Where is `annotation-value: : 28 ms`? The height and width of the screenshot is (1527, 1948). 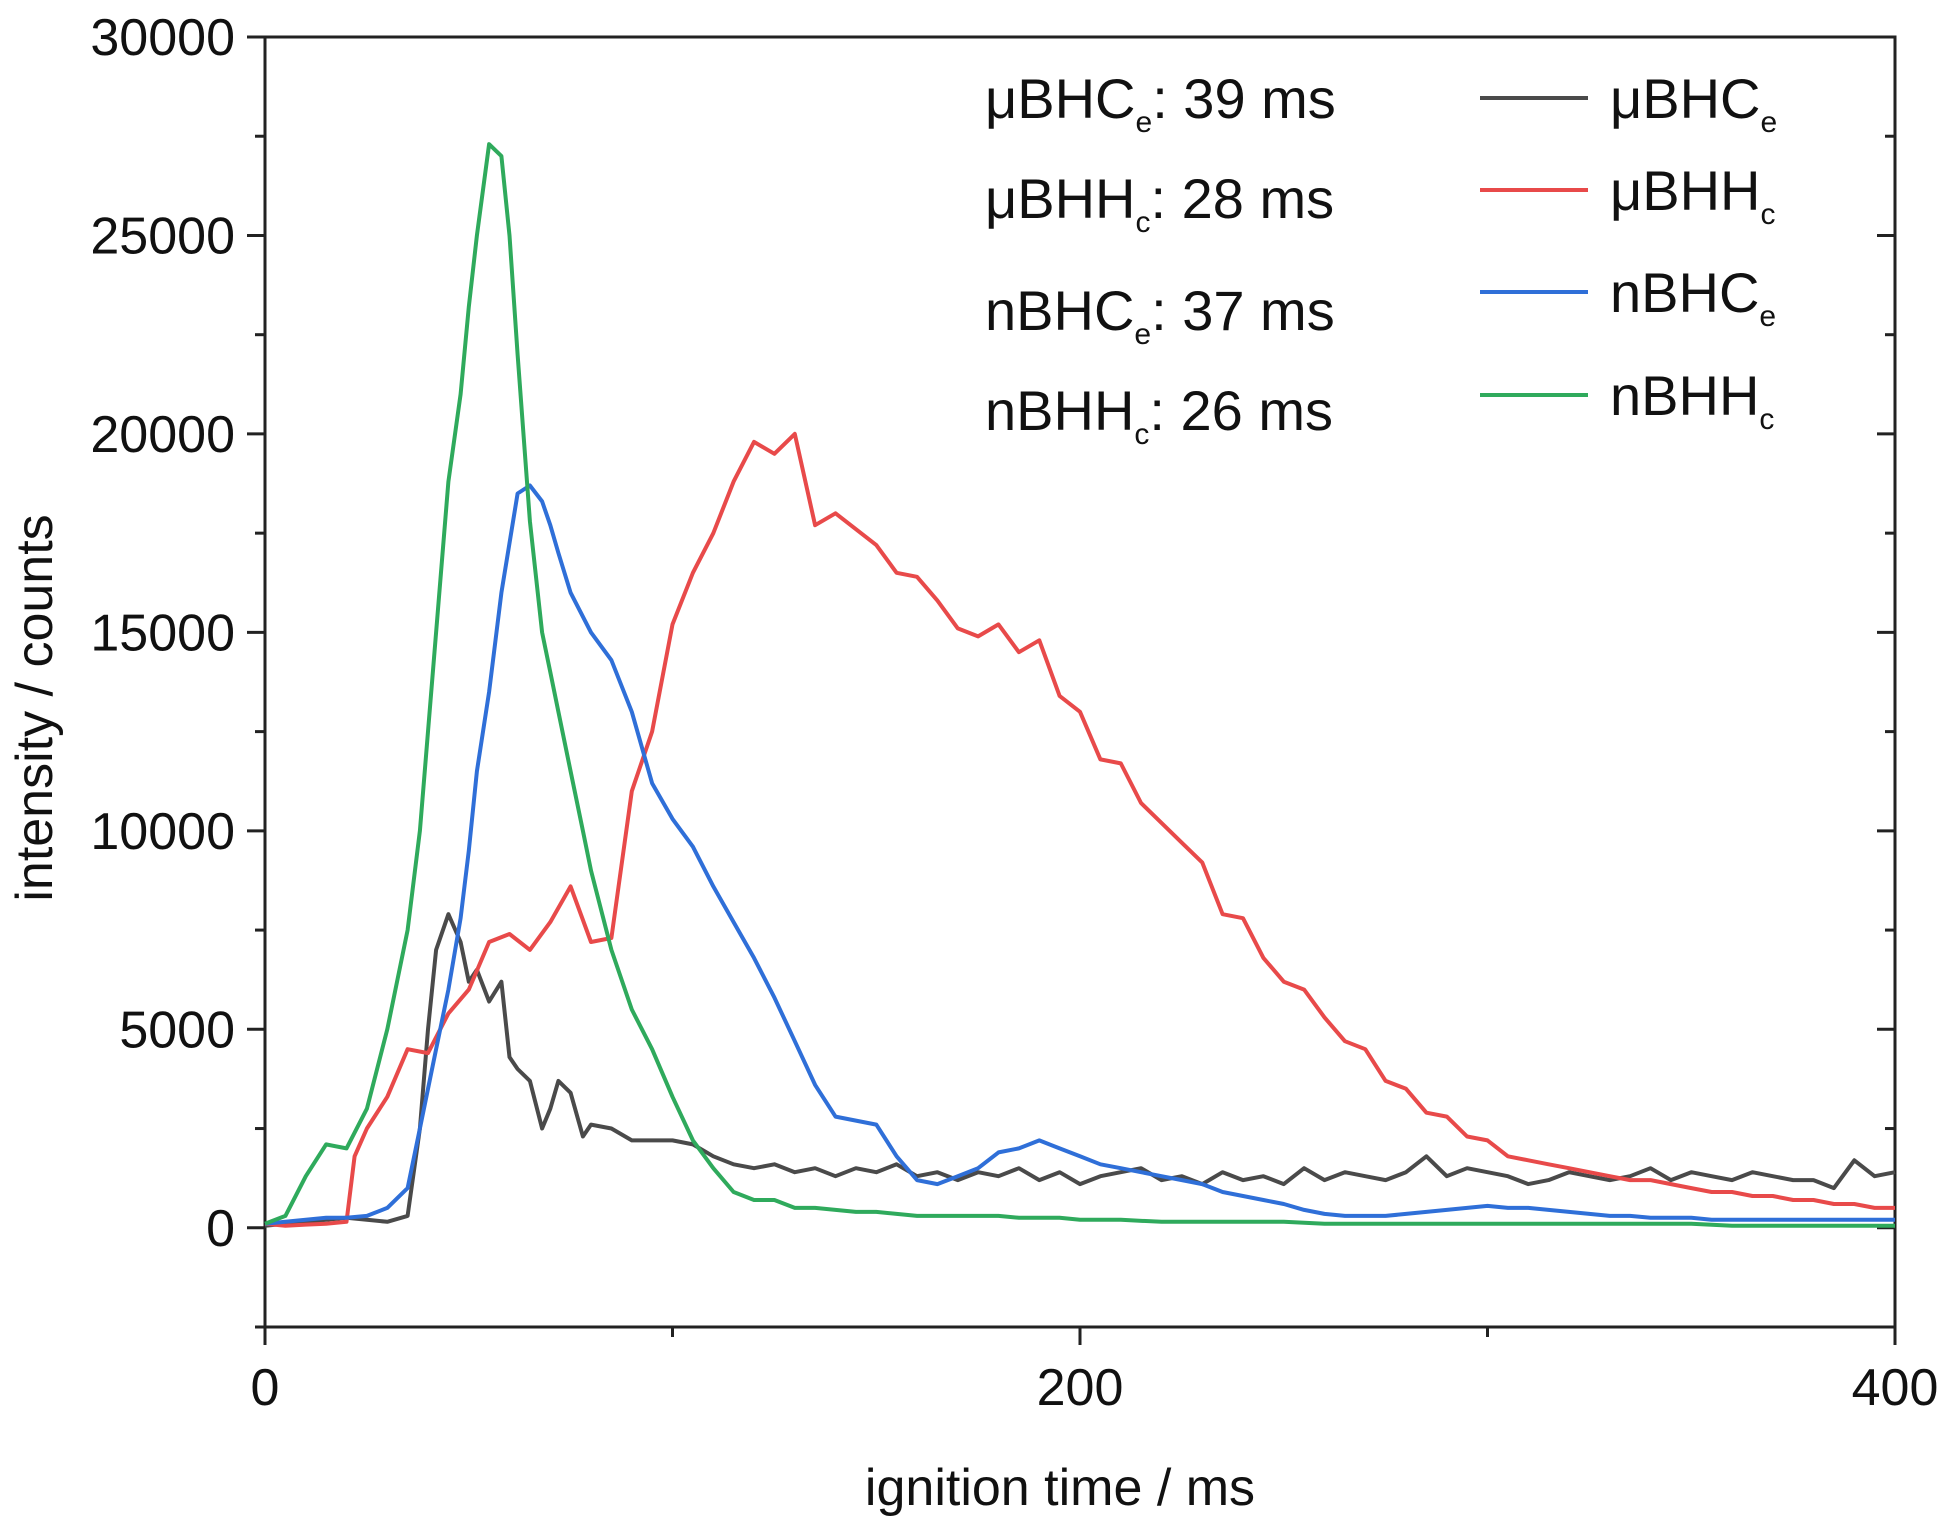 annotation-value: : 28 ms is located at coordinates (1243, 198).